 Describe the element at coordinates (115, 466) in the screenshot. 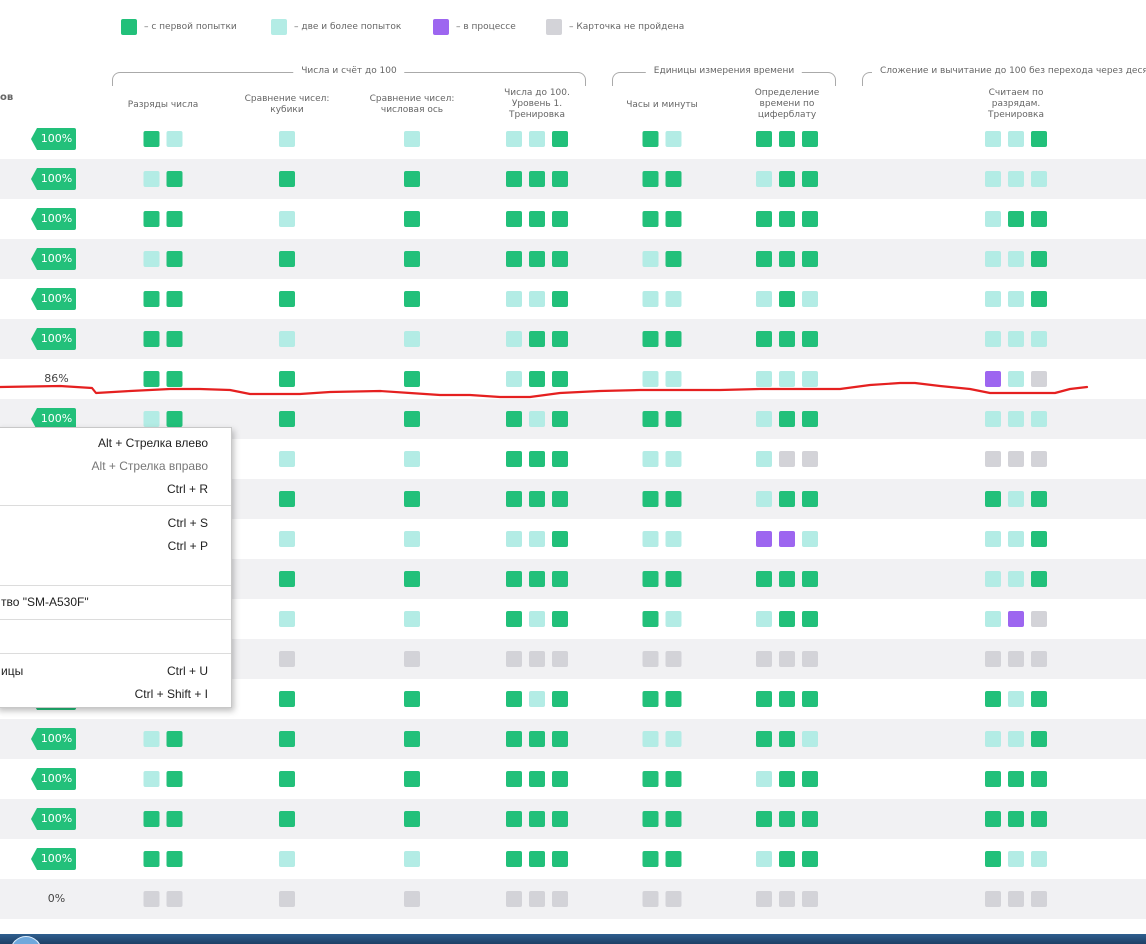

I see `menu-item-forward: Alt + Стрелка вправо` at that location.